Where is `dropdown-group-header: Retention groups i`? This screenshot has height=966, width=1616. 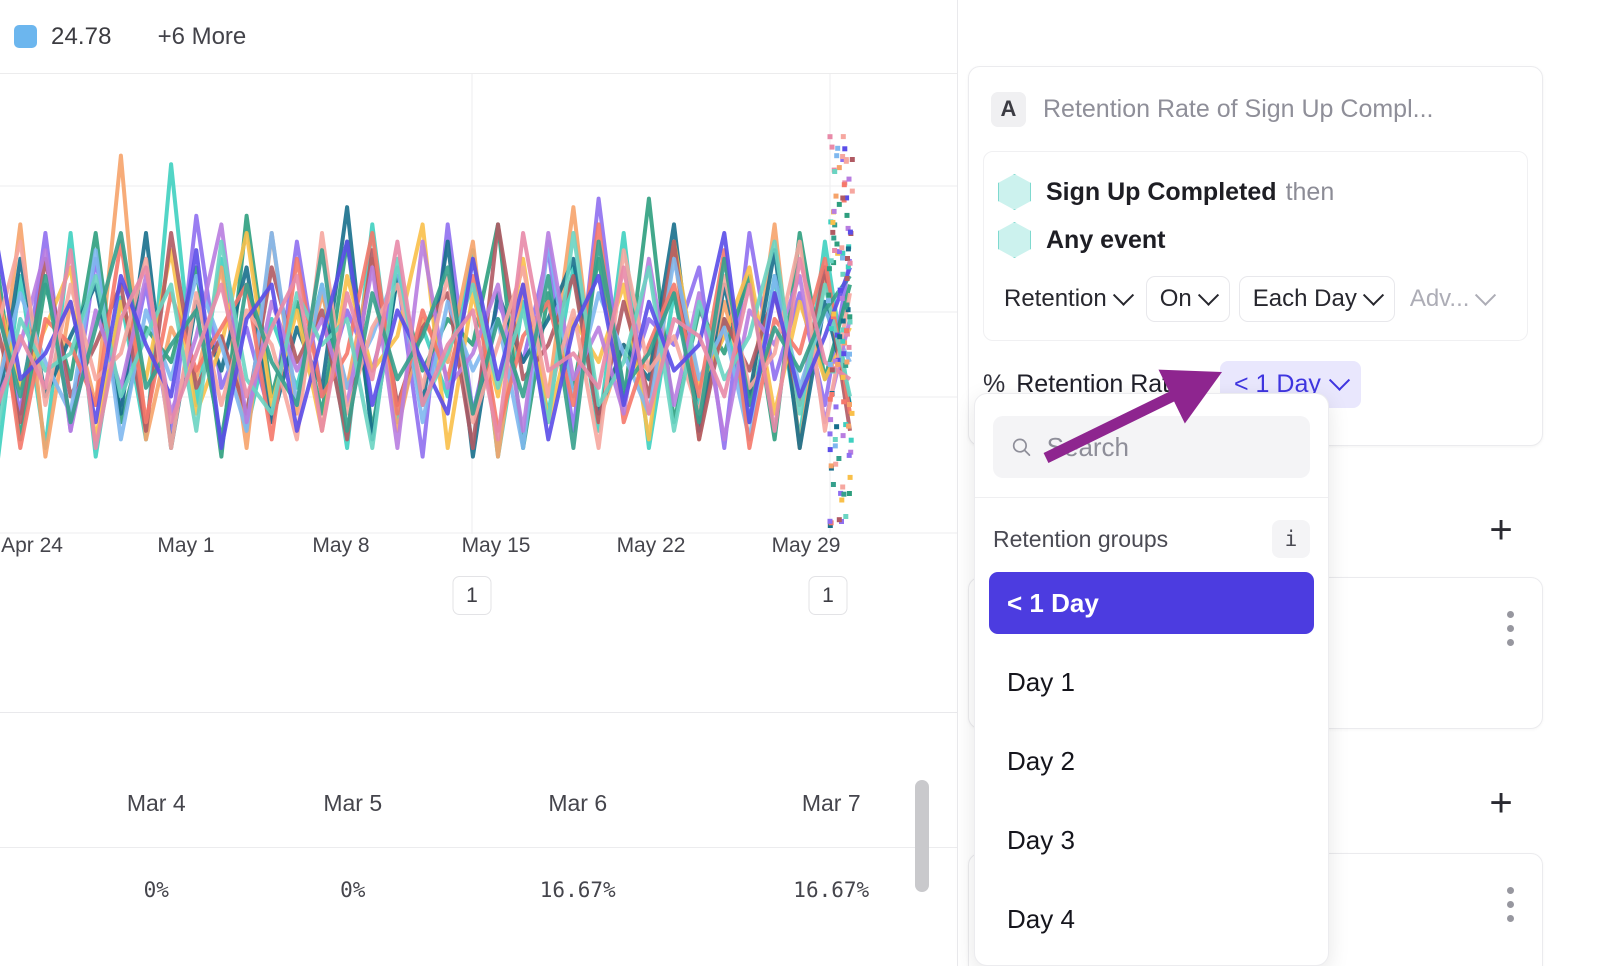 dropdown-group-header: Retention groups i is located at coordinates (1151, 535).